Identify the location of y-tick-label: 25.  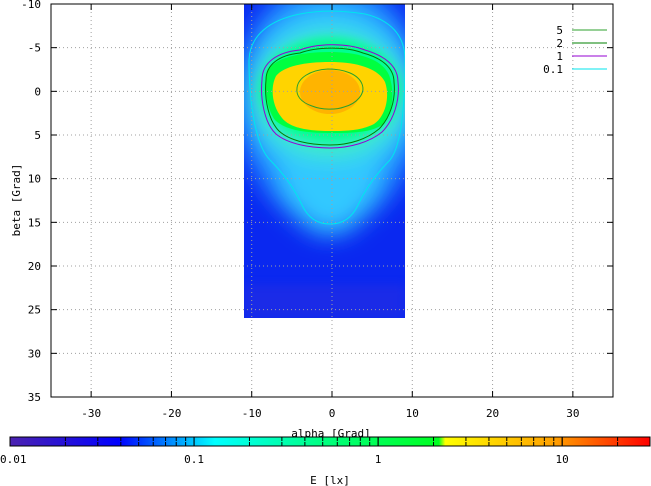
(34, 310).